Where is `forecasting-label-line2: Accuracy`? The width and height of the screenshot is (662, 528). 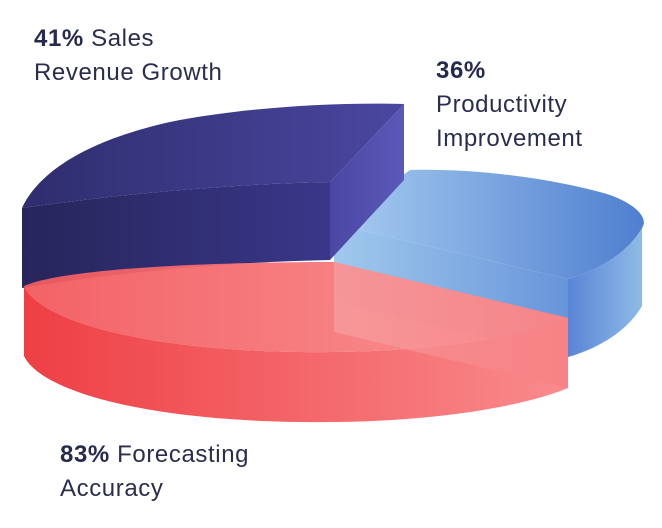 forecasting-label-line2: Accuracy is located at coordinates (112, 488).